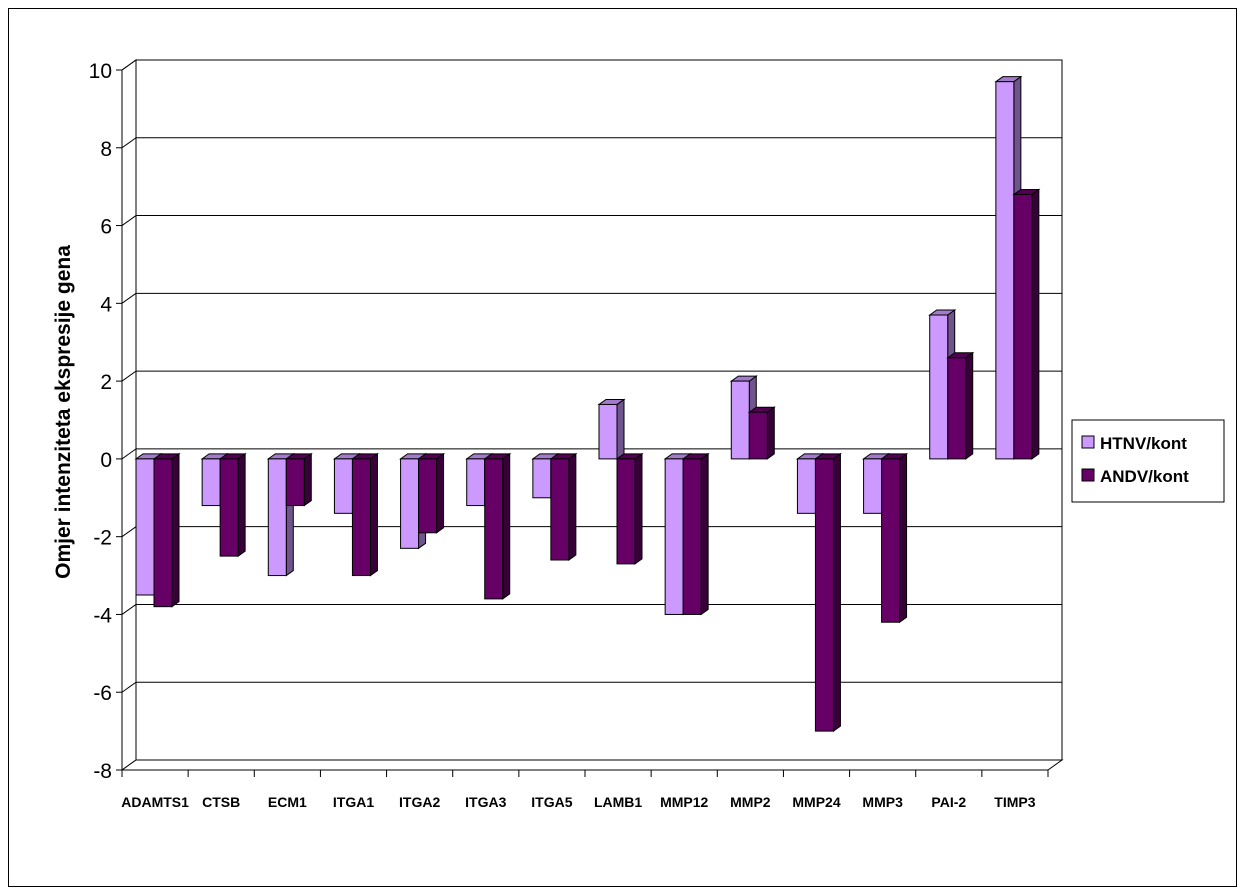 This screenshot has height=895, width=1247. I want to click on y-tick-label: 2, so click(106, 382).